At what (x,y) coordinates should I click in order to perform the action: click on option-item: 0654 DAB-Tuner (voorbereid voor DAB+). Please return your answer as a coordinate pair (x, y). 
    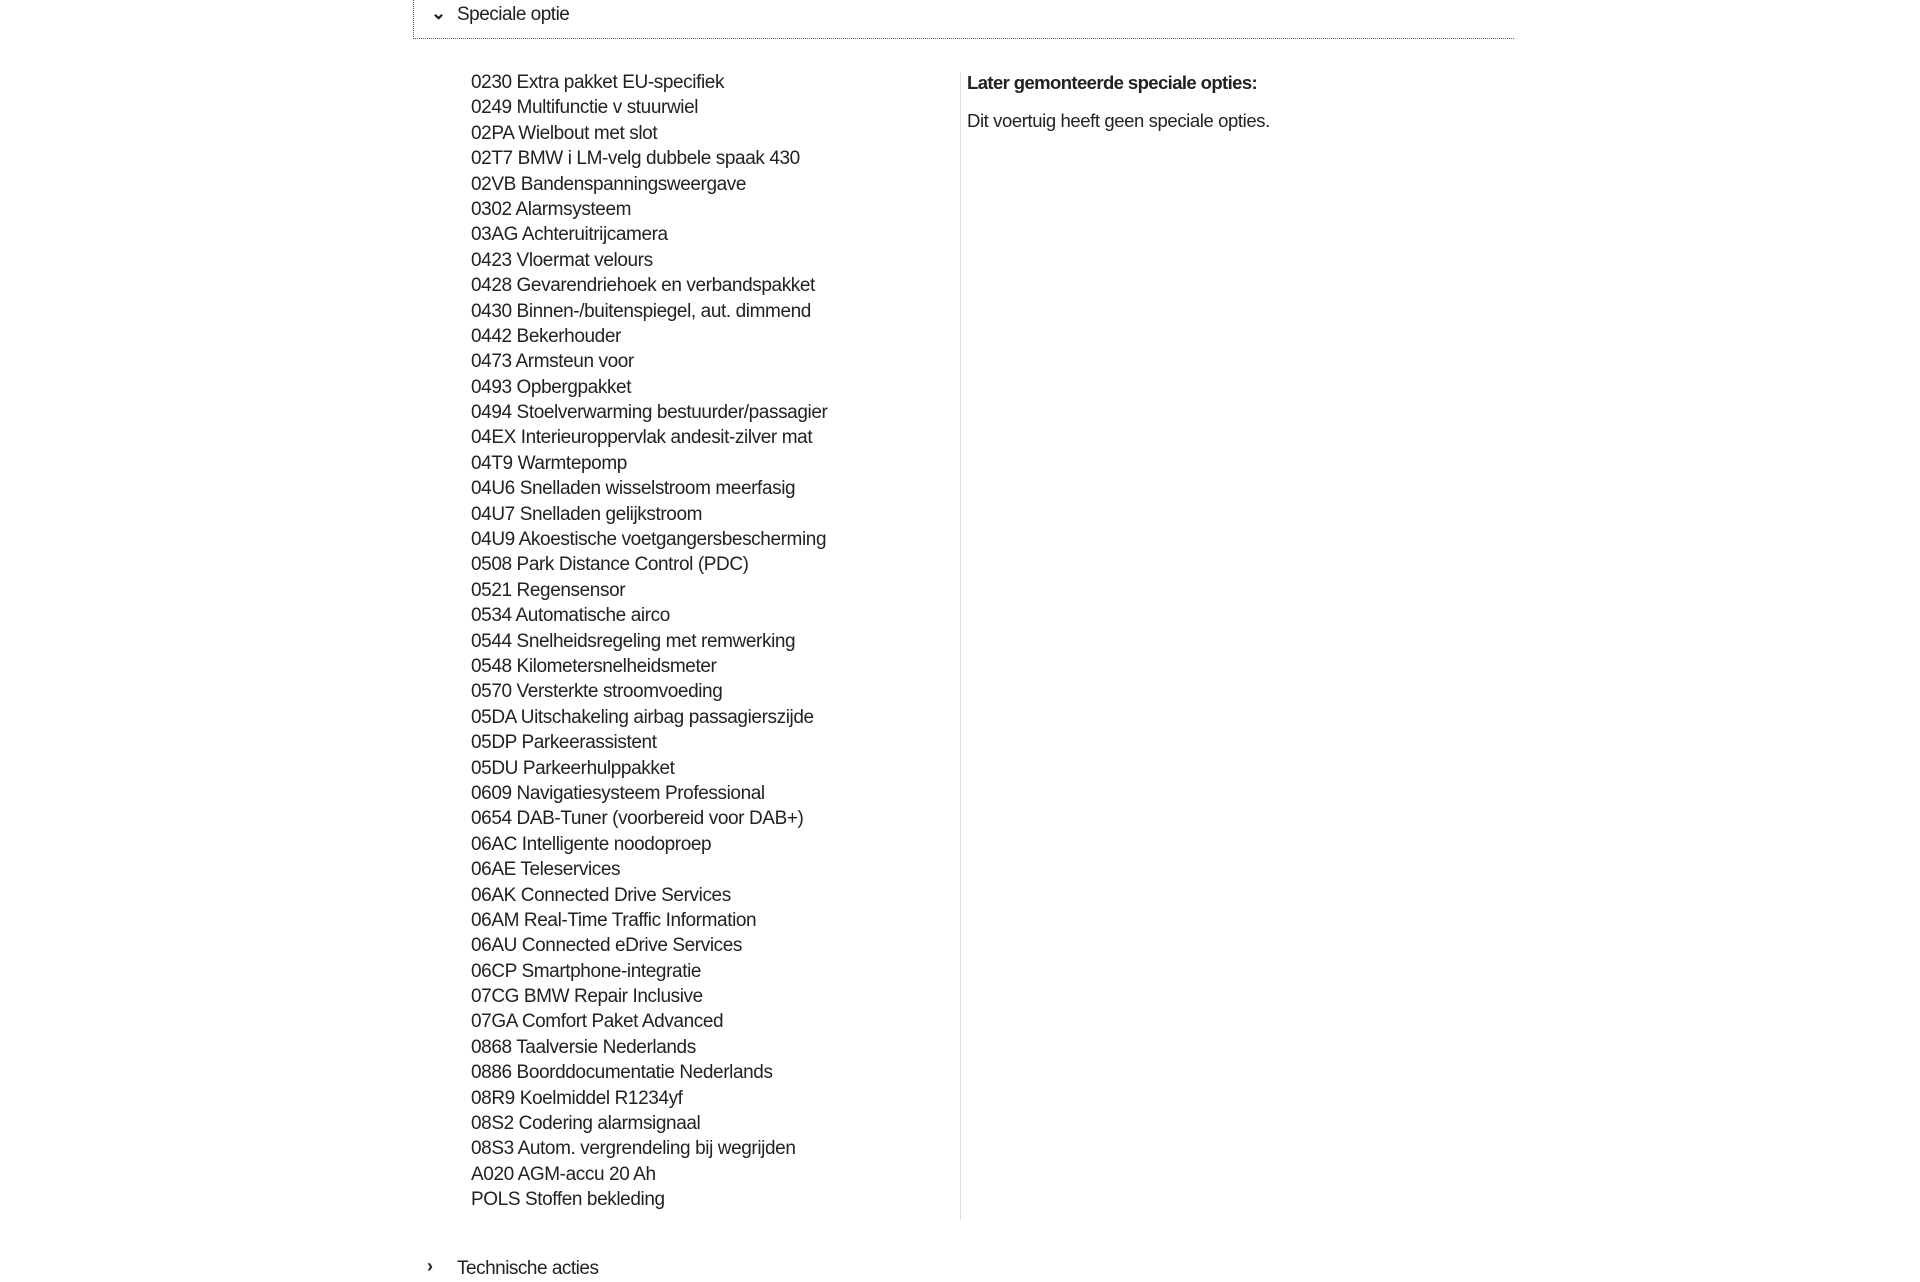
    Looking at the image, I should click on (637, 819).